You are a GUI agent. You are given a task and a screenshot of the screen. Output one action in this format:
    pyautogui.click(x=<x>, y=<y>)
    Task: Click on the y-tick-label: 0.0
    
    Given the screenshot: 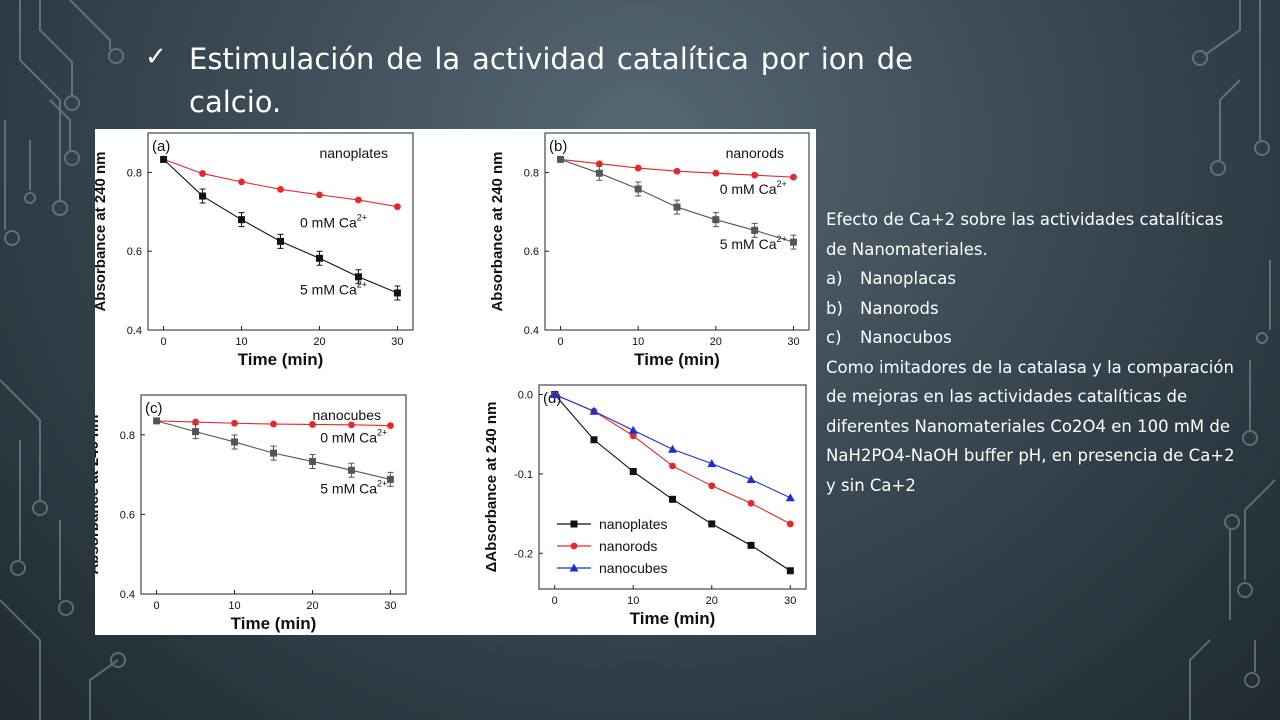 What is the action you would take?
    pyautogui.click(x=525, y=396)
    